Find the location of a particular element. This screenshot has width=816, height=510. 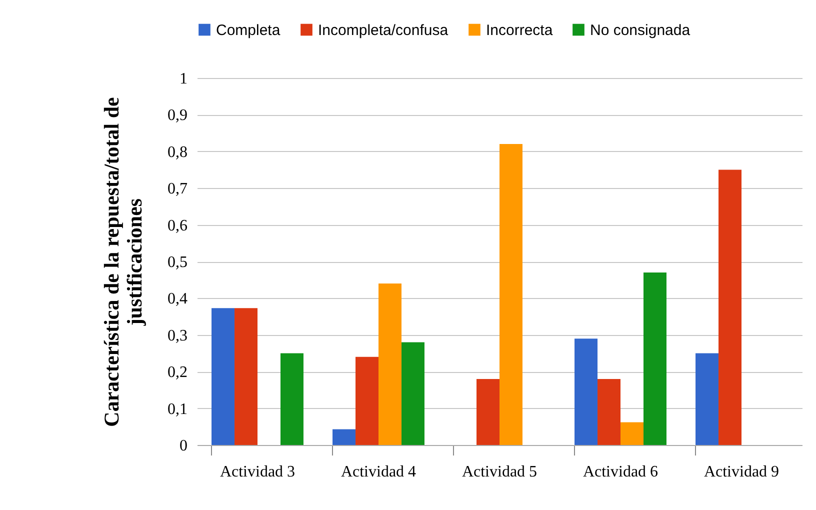

y-tick-label: 0 is located at coordinates (184, 446).